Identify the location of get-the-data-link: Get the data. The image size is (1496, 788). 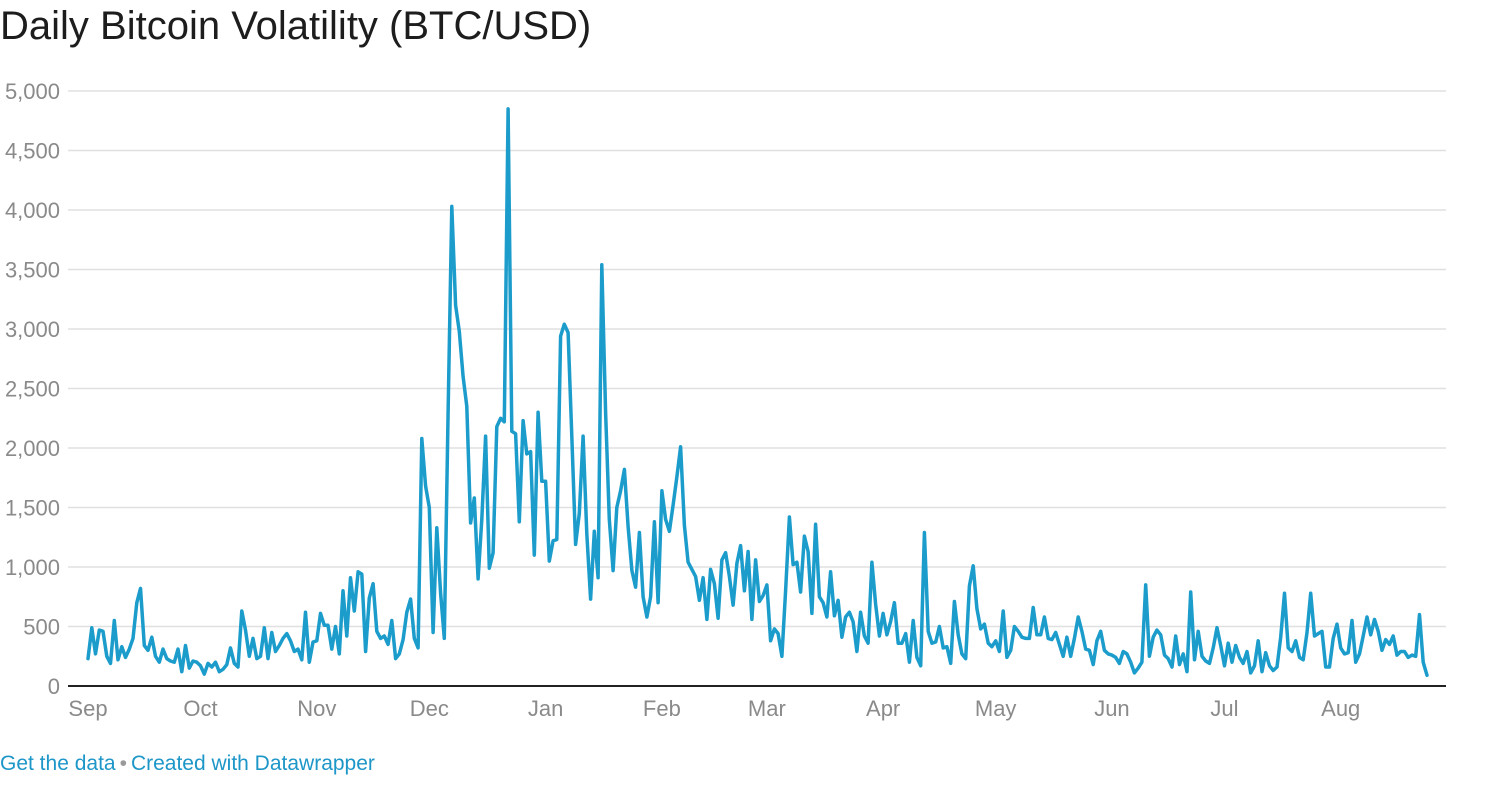
(58, 763).